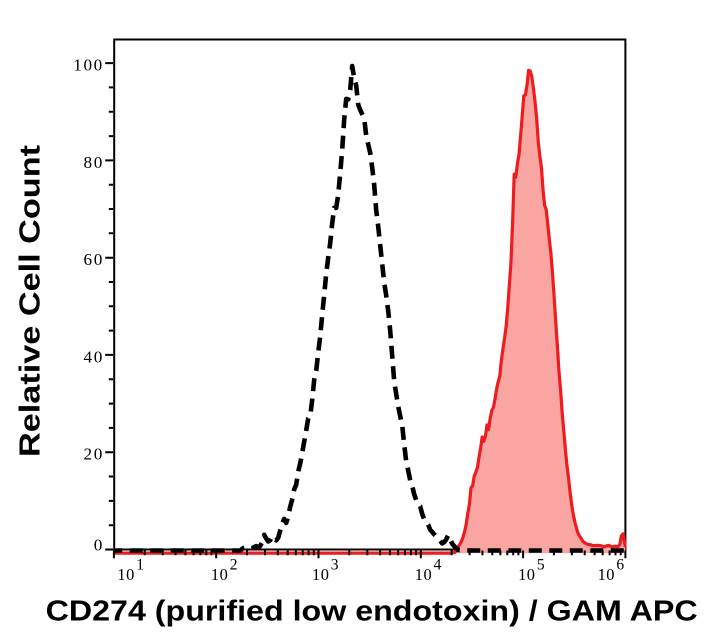 The width and height of the screenshot is (722, 641). Describe the element at coordinates (335, 565) in the screenshot. I see `svg-text: 3` at that location.